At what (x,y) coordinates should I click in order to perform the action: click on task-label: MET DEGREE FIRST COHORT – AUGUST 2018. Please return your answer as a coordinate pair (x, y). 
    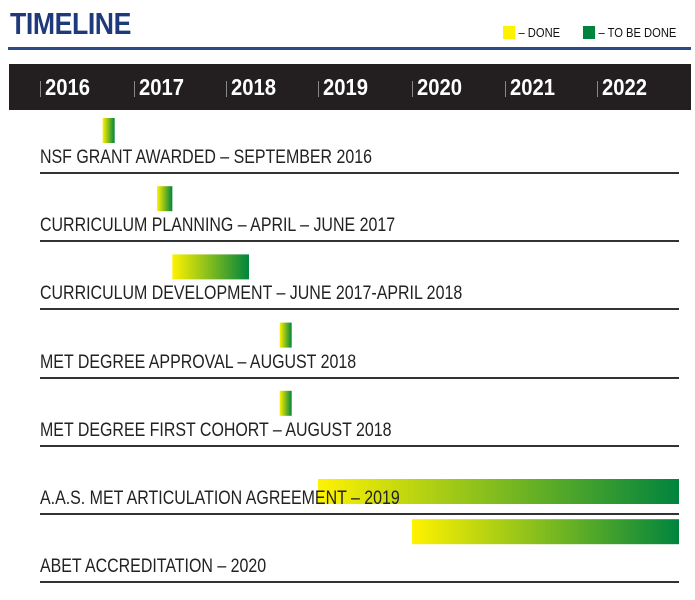
    Looking at the image, I should click on (216, 430).